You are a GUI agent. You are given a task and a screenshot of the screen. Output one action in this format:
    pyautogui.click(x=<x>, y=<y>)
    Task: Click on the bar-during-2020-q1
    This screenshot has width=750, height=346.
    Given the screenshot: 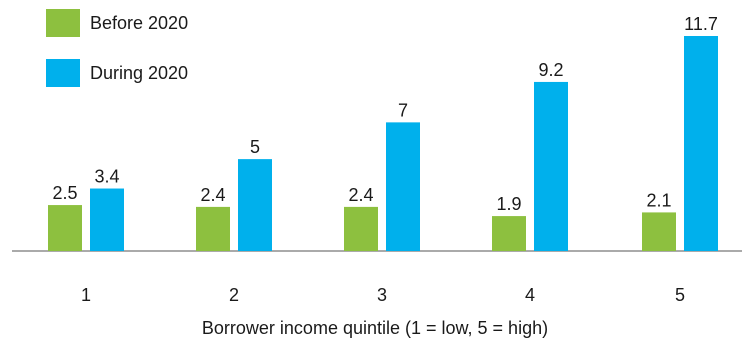 What is the action you would take?
    pyautogui.click(x=107, y=219)
    